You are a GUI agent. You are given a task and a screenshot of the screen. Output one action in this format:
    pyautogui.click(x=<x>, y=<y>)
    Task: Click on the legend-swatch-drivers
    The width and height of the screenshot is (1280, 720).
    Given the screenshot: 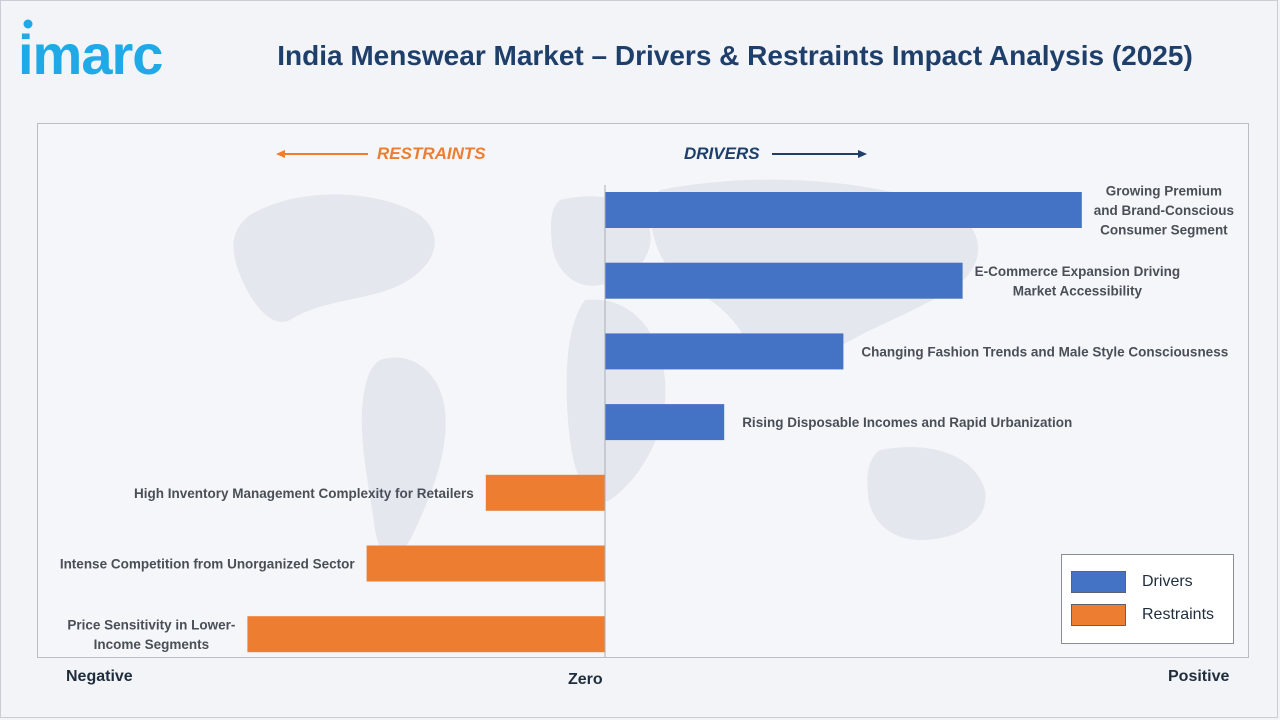 What is the action you would take?
    pyautogui.click(x=1098, y=582)
    